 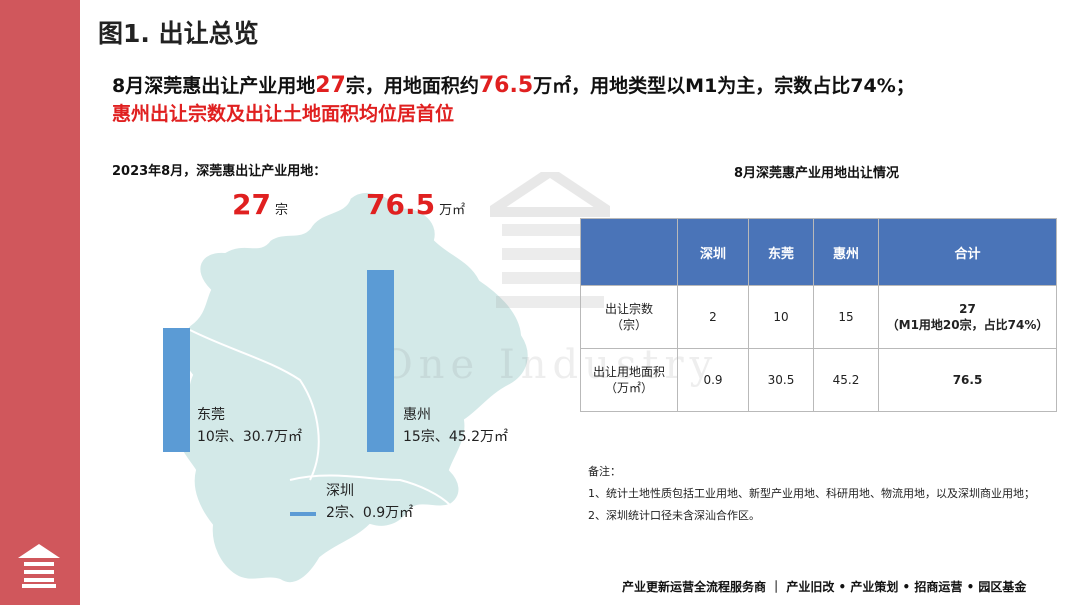 I want to click on headline-area: 76.5, so click(x=506, y=85).